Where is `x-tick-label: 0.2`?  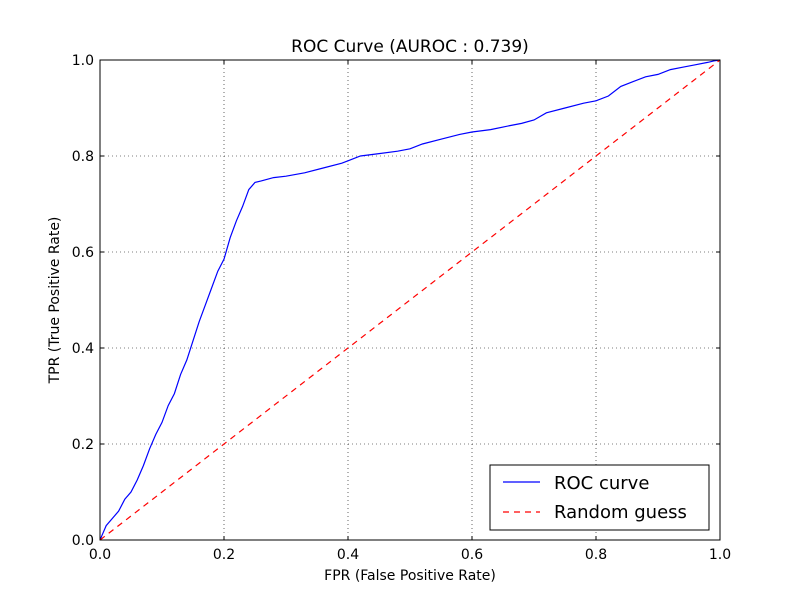
x-tick-label: 0.2 is located at coordinates (224, 555).